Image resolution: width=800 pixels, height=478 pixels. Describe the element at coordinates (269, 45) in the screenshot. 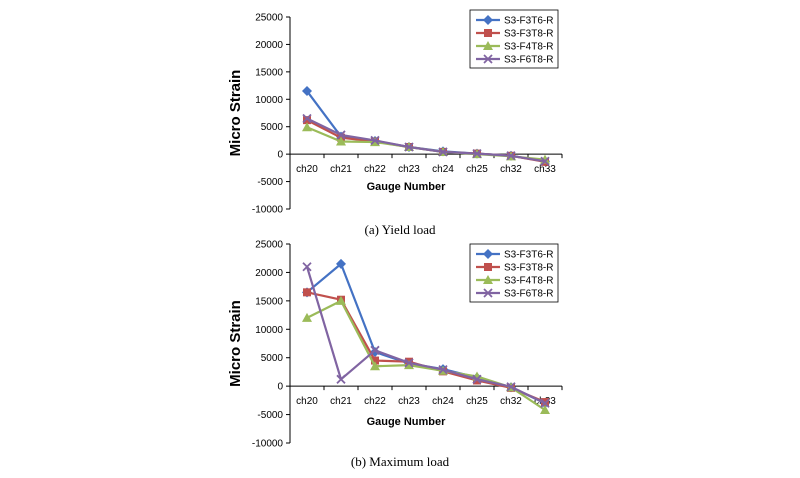

I see `y-tick-label: 20000` at that location.